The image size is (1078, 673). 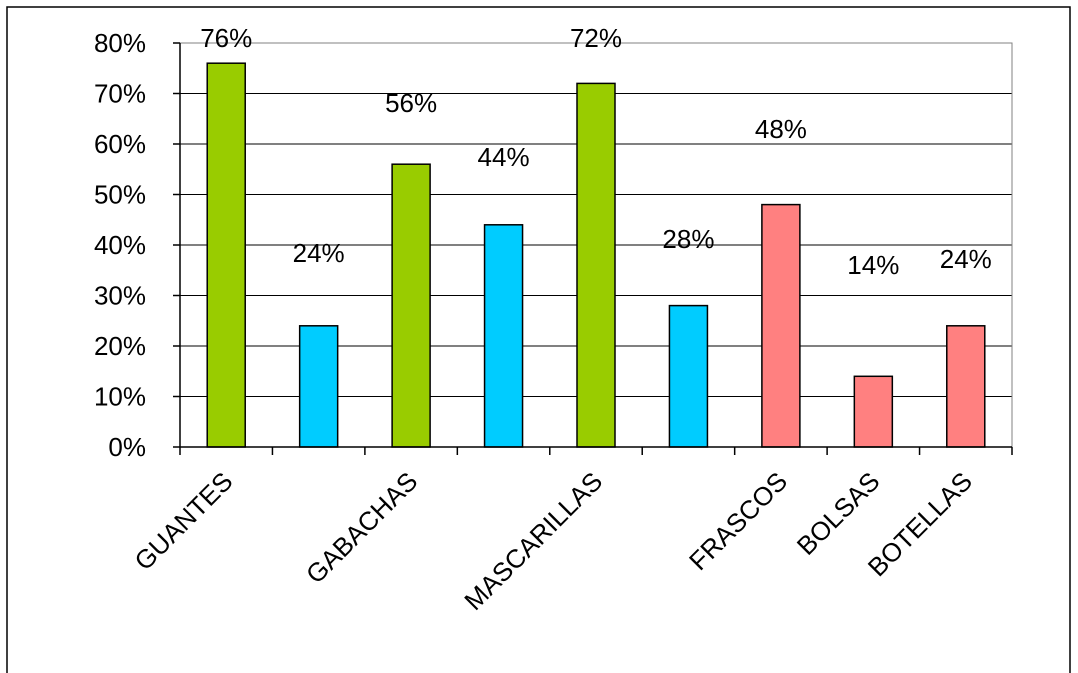 What do you see at coordinates (120, 43) in the screenshot?
I see `y-tick-label-8: 80%` at bounding box center [120, 43].